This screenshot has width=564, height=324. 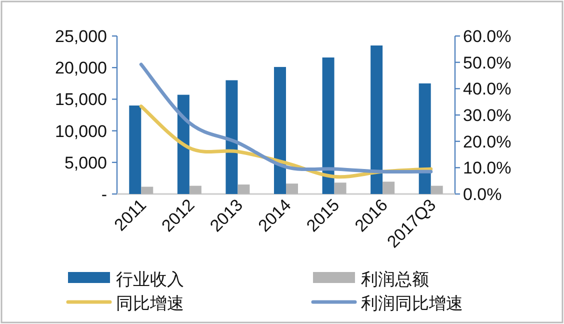 I want to click on y-tick-label: 15,000, so click(x=81, y=100).